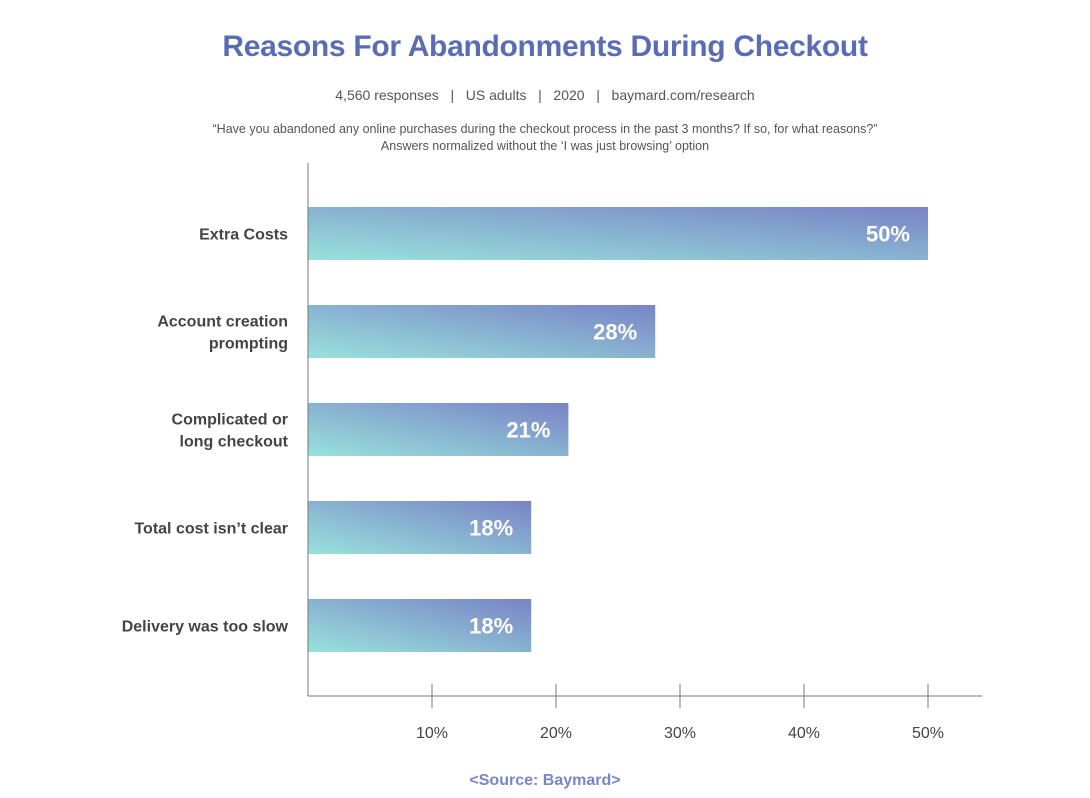  What do you see at coordinates (556, 733) in the screenshot?
I see `x-tick-label-1: 20%` at bounding box center [556, 733].